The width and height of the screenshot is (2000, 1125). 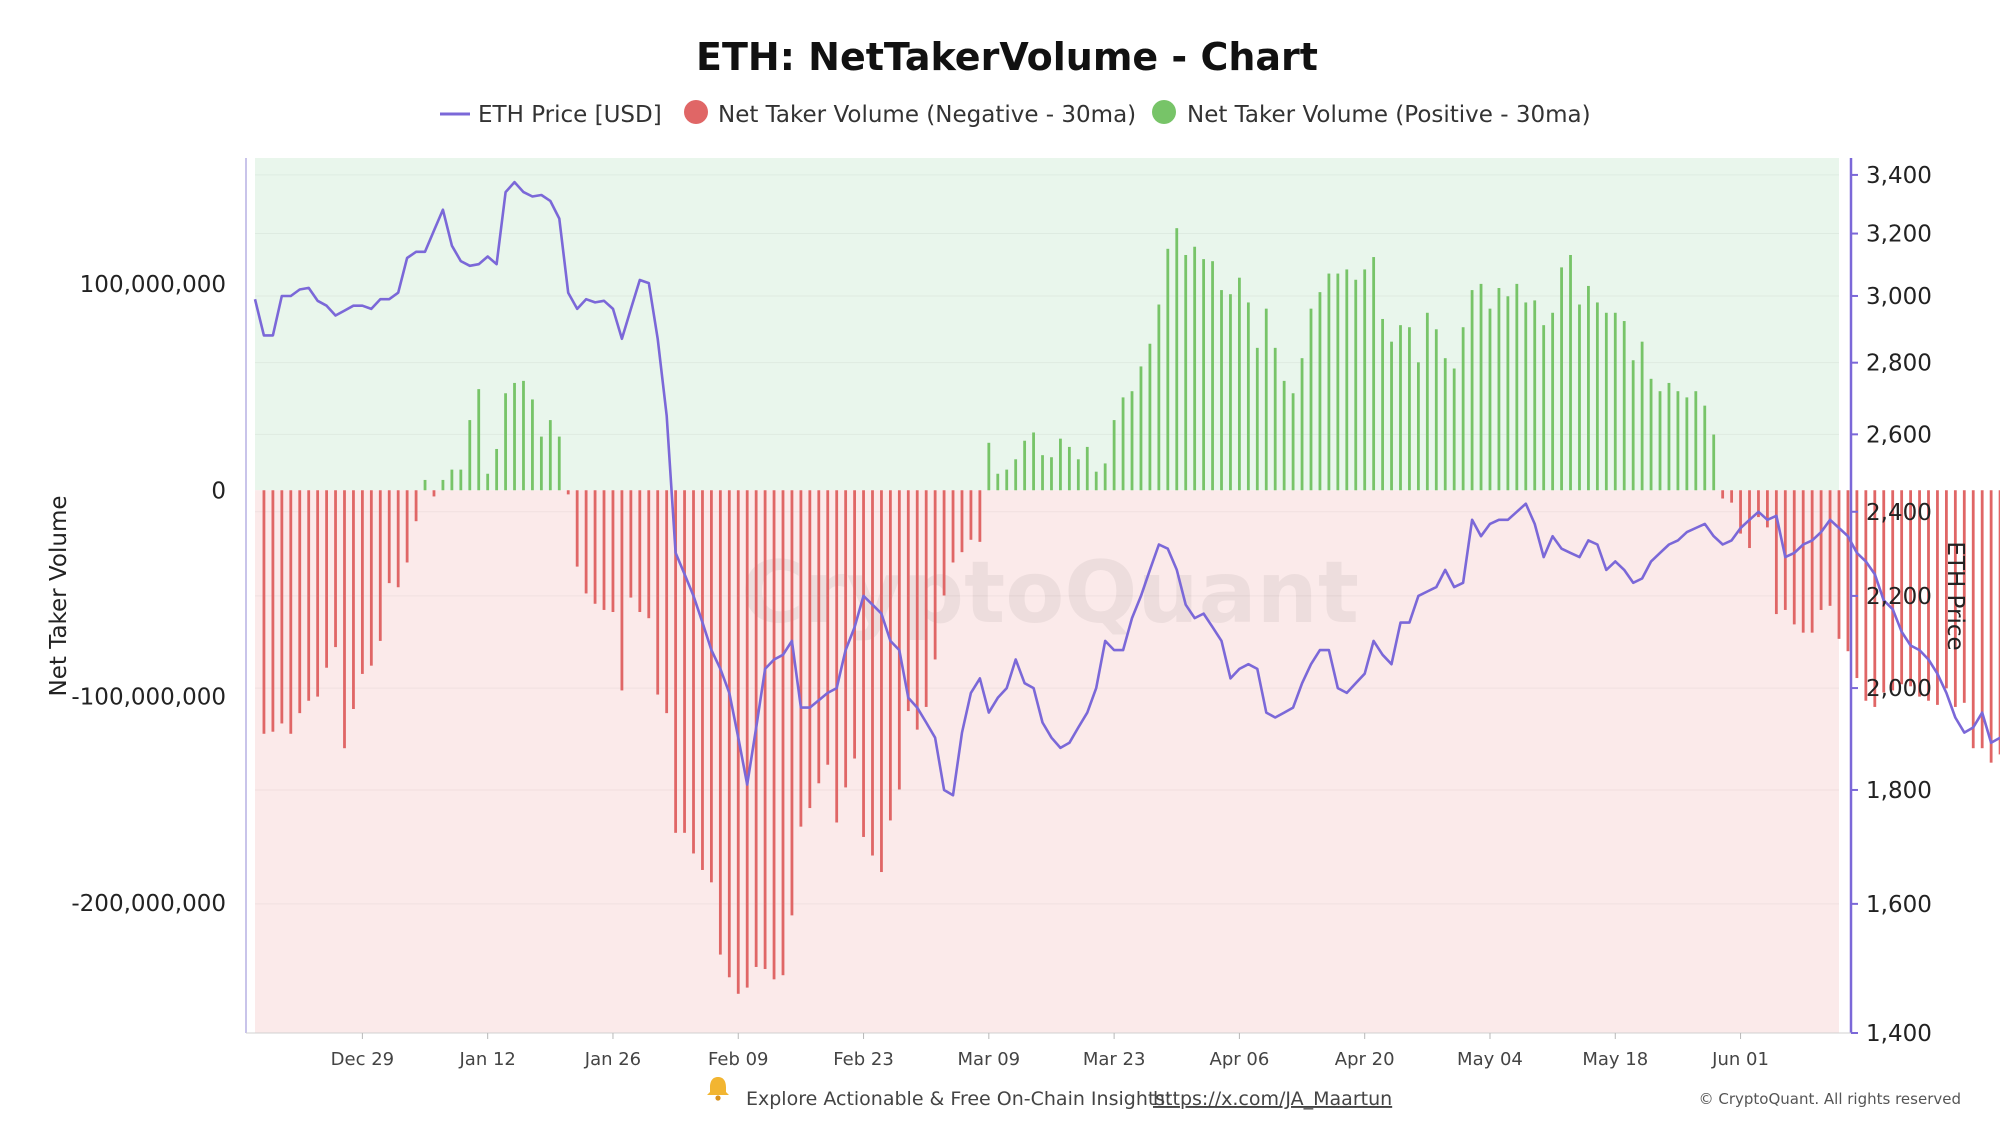 What do you see at coordinates (1272, 1099) in the screenshot?
I see `footer-link: https://x.com/JA_Maartun` at bounding box center [1272, 1099].